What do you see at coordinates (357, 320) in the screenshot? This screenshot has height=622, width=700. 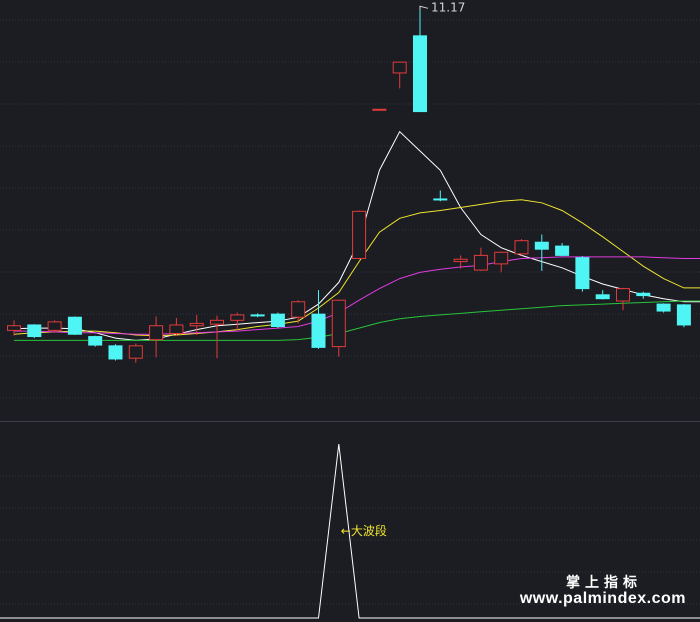 I see `ma60-line` at bounding box center [357, 320].